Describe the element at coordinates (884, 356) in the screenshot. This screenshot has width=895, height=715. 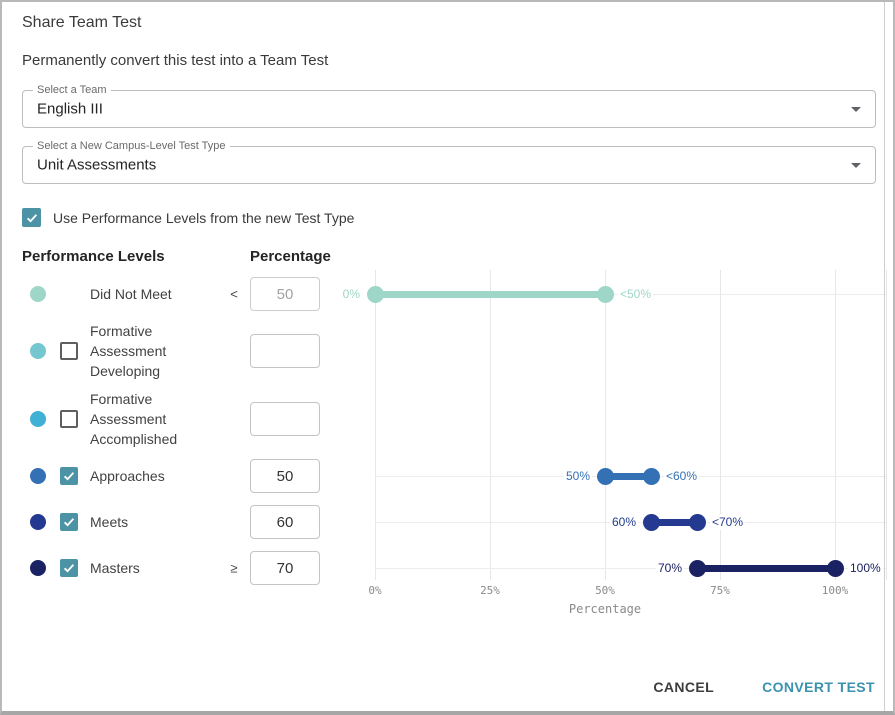
I see `scrollbar-track-divider` at that location.